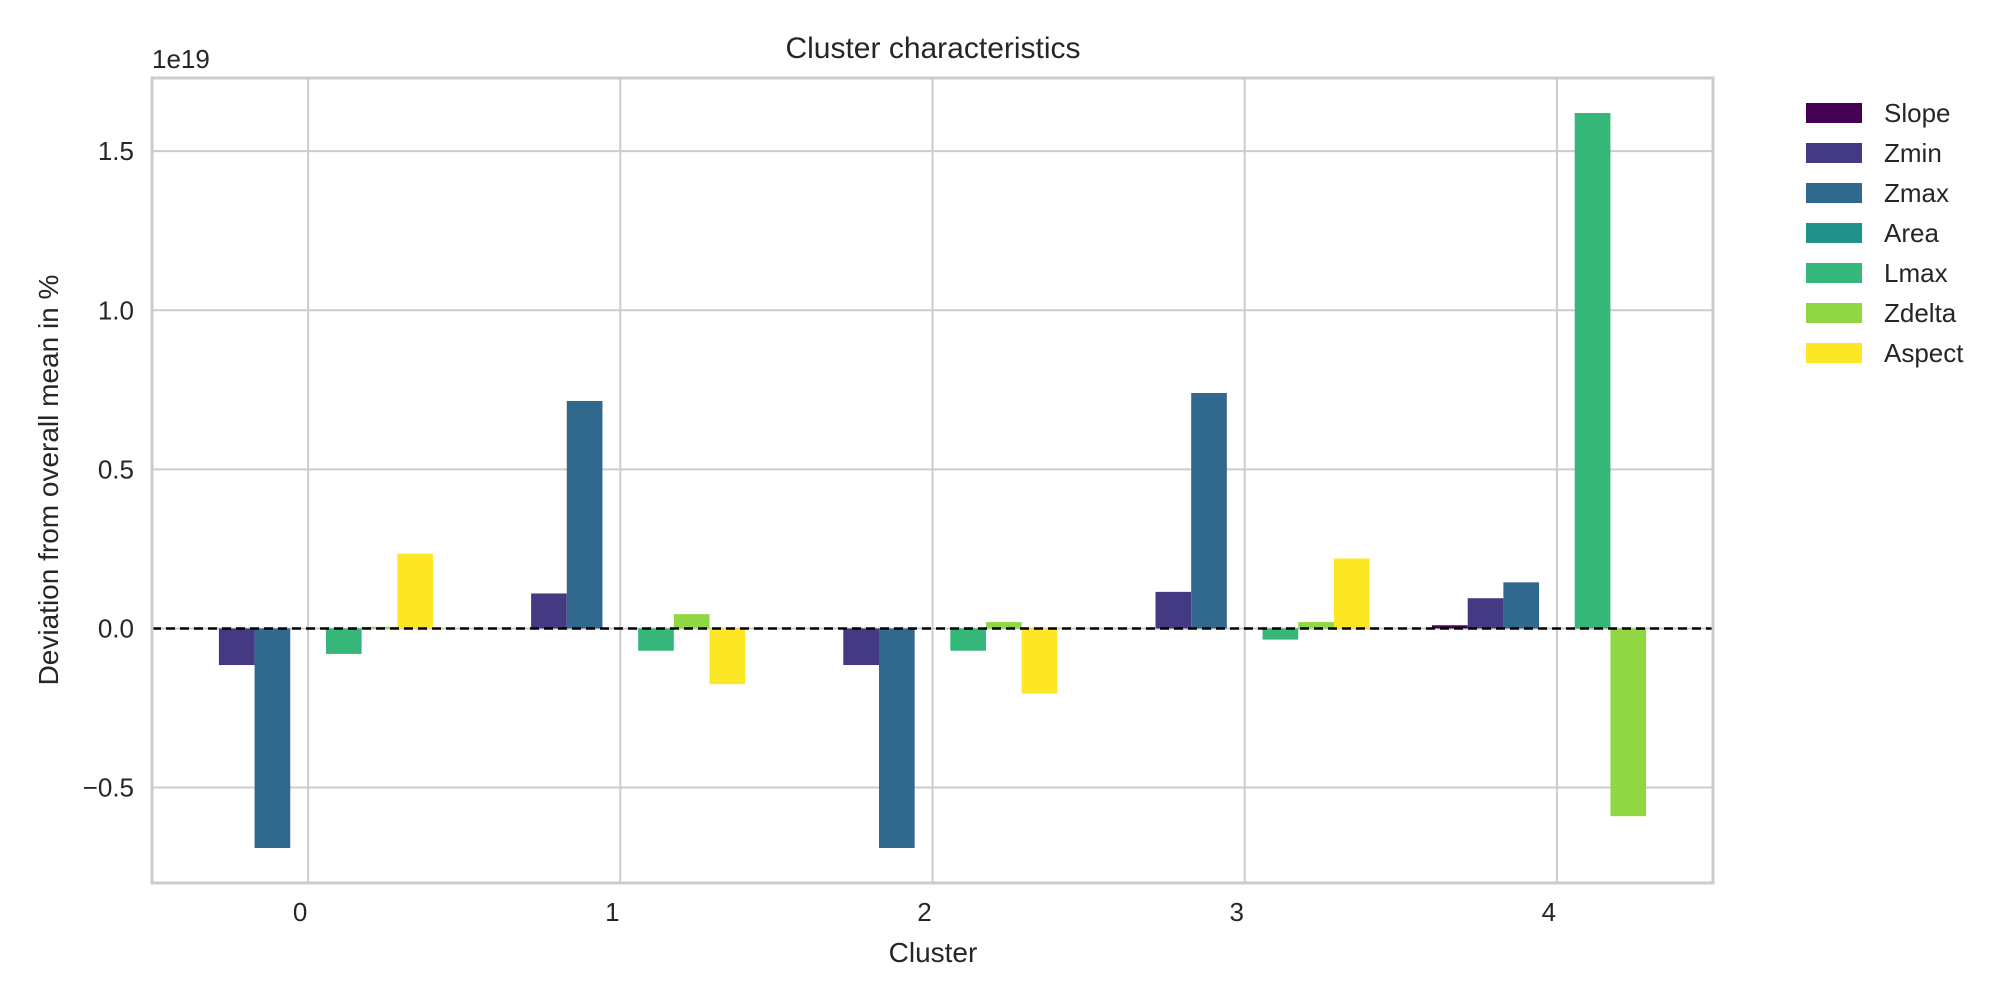 This screenshot has height=1000, width=2000. Describe the element at coordinates (1920, 313) in the screenshot. I see `legend-label-zdelta: Zdelta` at that location.